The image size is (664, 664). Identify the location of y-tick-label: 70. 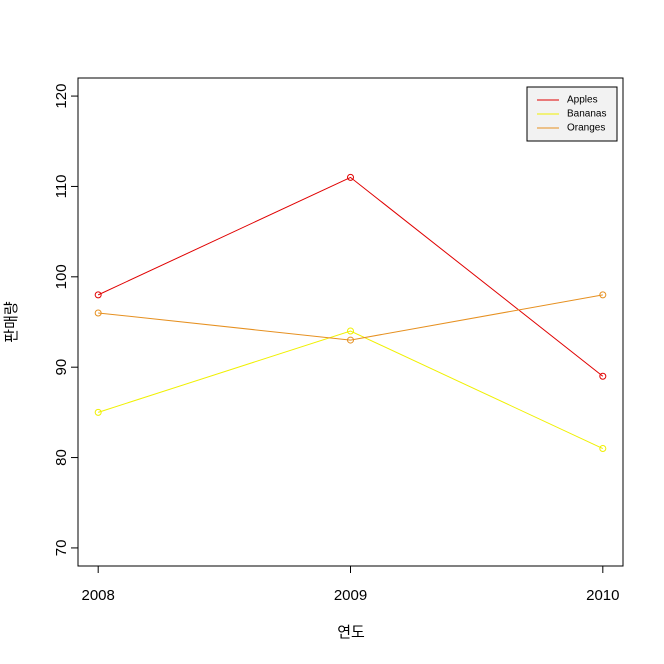
(61, 548).